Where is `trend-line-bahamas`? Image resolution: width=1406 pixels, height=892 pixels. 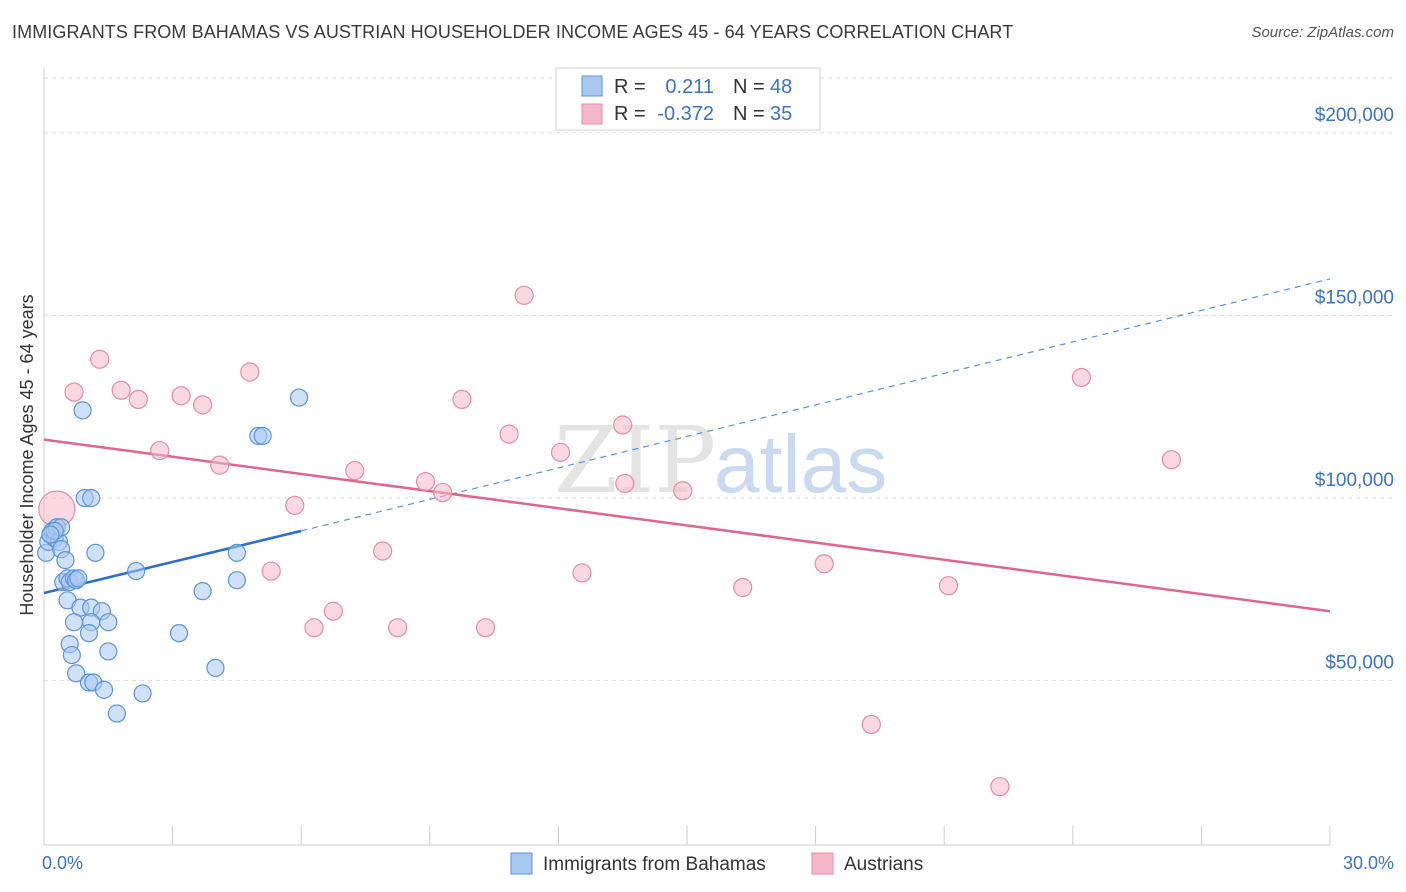 trend-line-bahamas is located at coordinates (172, 562).